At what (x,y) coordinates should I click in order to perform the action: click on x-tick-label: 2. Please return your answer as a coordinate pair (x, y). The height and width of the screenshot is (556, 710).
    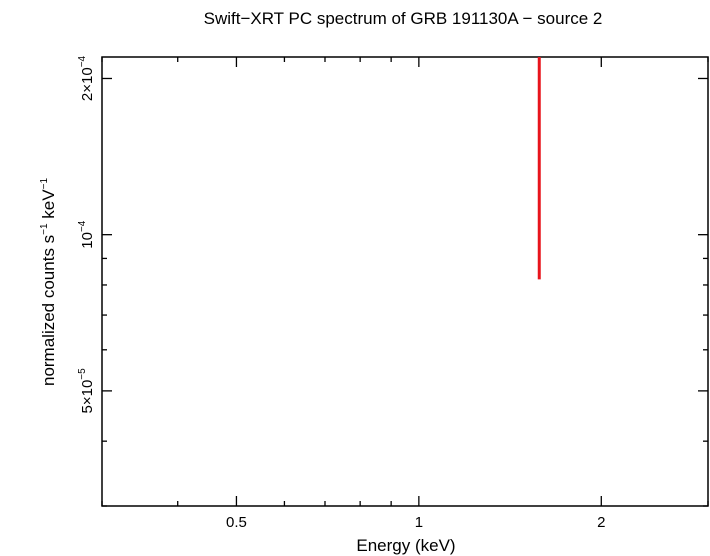
    Looking at the image, I should click on (601, 522).